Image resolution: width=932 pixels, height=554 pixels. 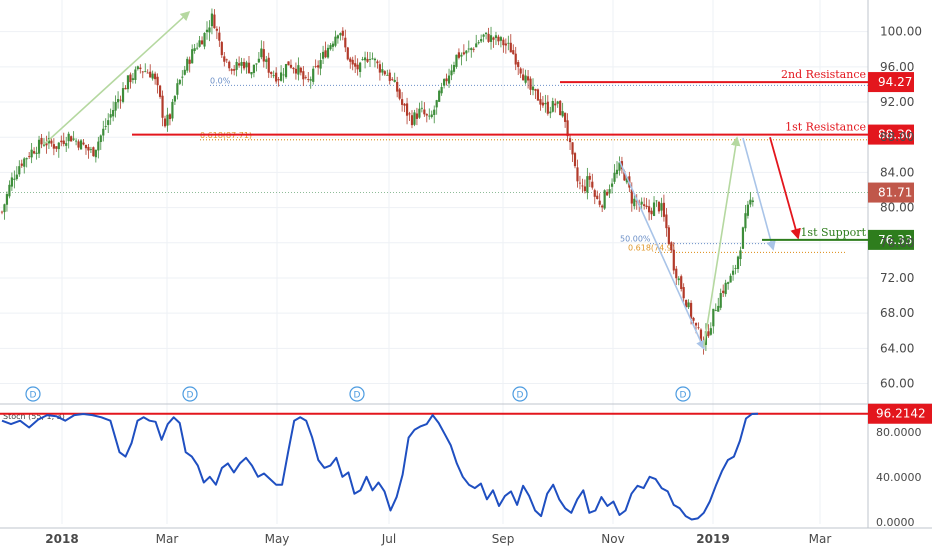 What do you see at coordinates (503, 539) in the screenshot?
I see `time-tick-label: Sep` at bounding box center [503, 539].